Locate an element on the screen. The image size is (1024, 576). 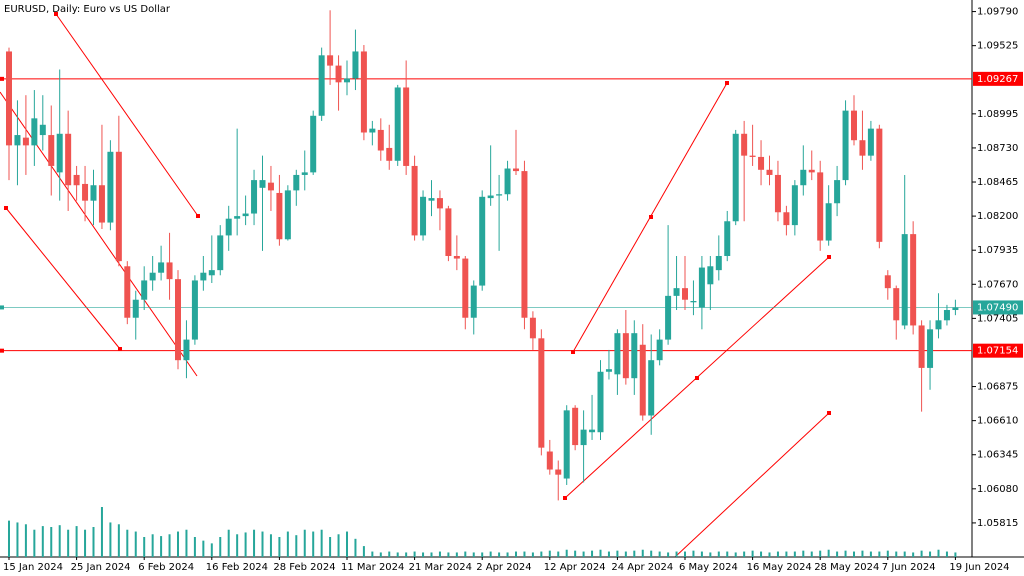
price-label: 1.09267 is located at coordinates (997, 79).